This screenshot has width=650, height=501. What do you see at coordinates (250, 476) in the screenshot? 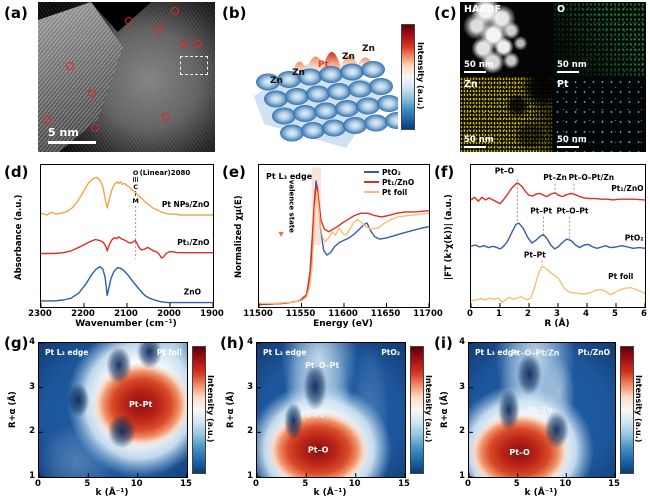
I see `y-axis-tick-label: 1` at bounding box center [250, 476].